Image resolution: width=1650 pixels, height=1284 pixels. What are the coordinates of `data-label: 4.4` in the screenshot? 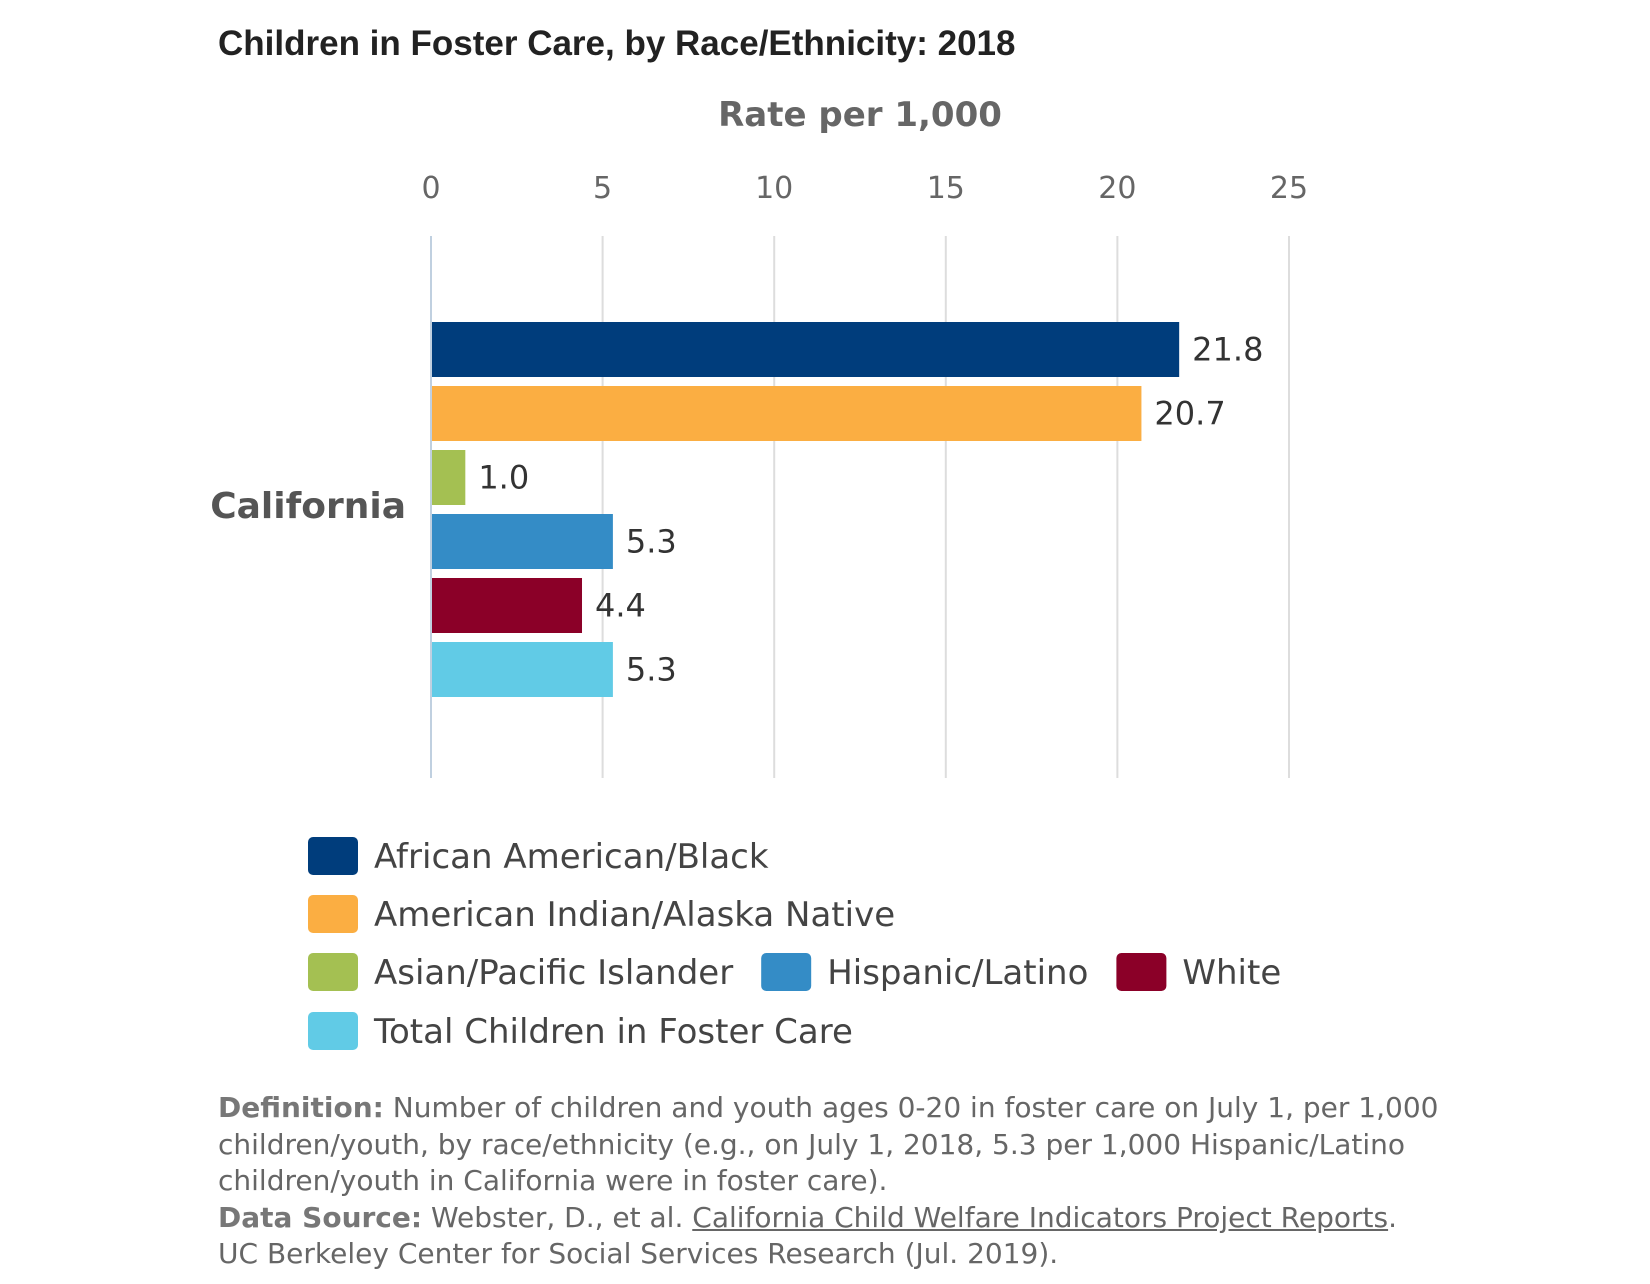 It's located at (620, 606).